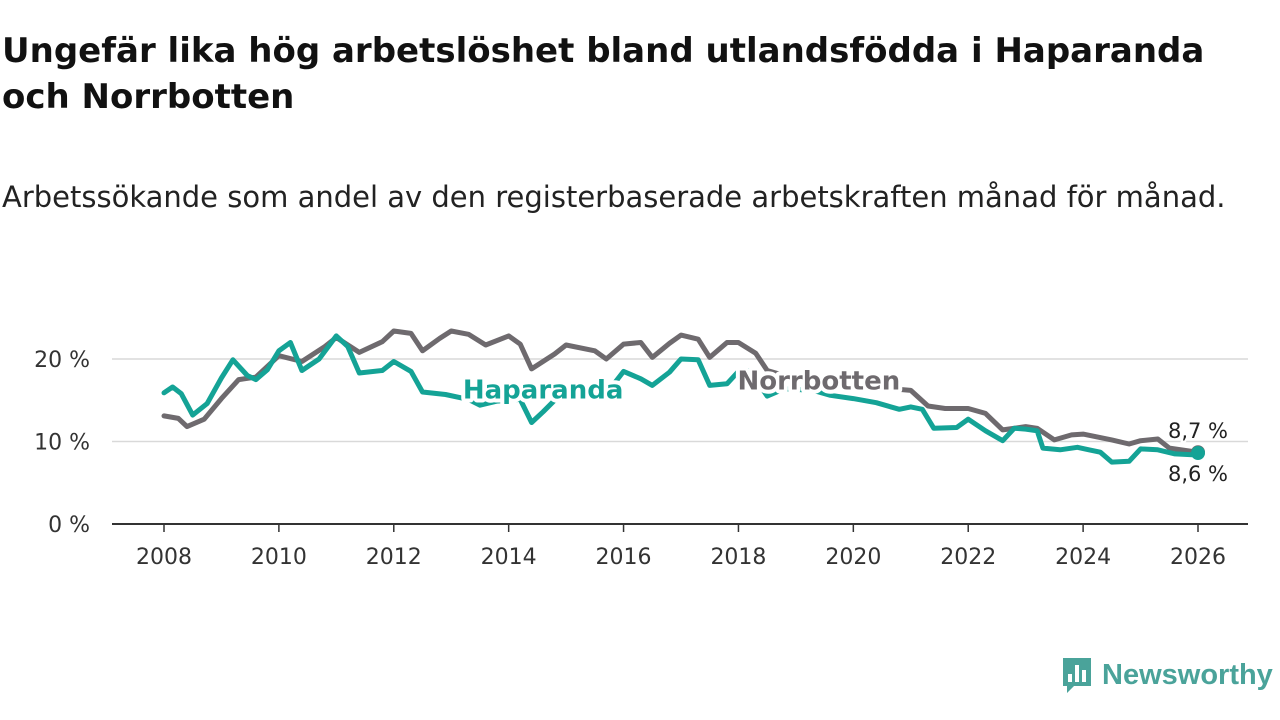 The height and width of the screenshot is (720, 1280). Describe the element at coordinates (394, 557) in the screenshot. I see `x-tick-label: 2012` at that location.